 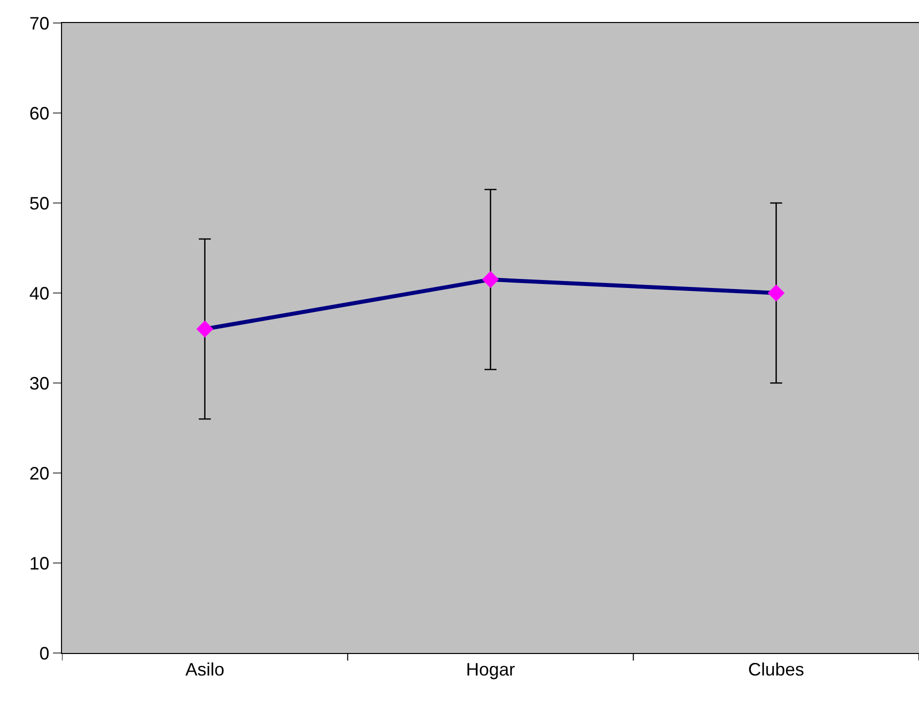 I want to click on y-tick-label: 60, so click(x=39, y=113).